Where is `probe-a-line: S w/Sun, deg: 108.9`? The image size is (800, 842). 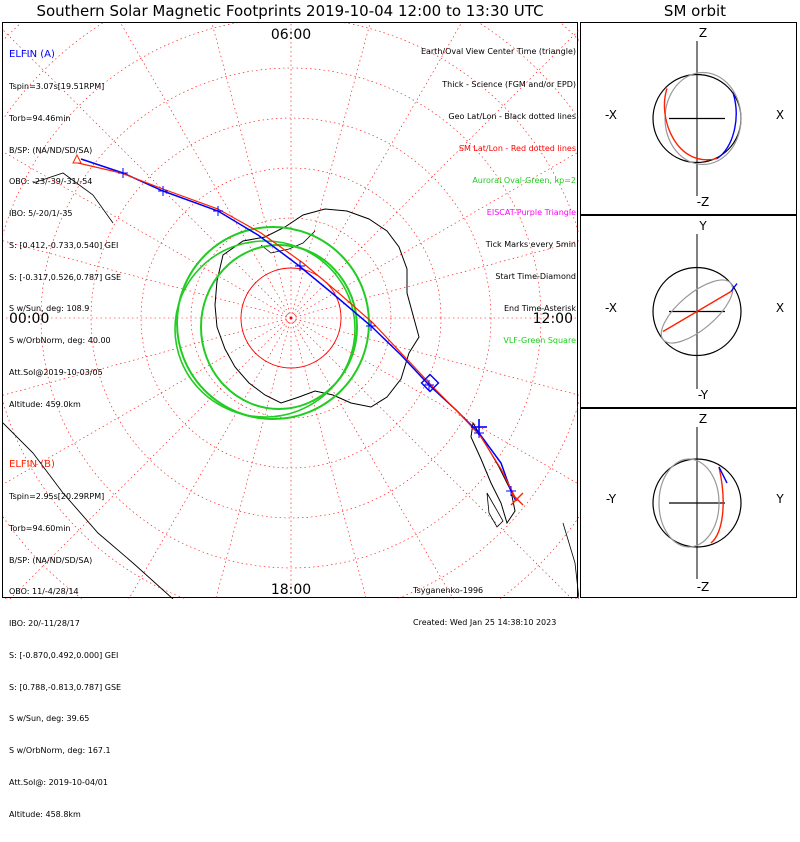 probe-a-line: S w/Sun, deg: 108.9 is located at coordinates (49, 309).